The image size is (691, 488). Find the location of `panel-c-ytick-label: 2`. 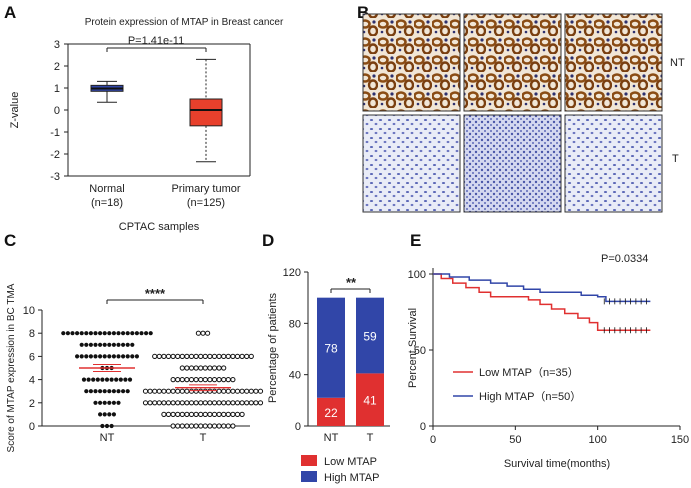

panel-c-ytick-label: 2 is located at coordinates (32, 404).